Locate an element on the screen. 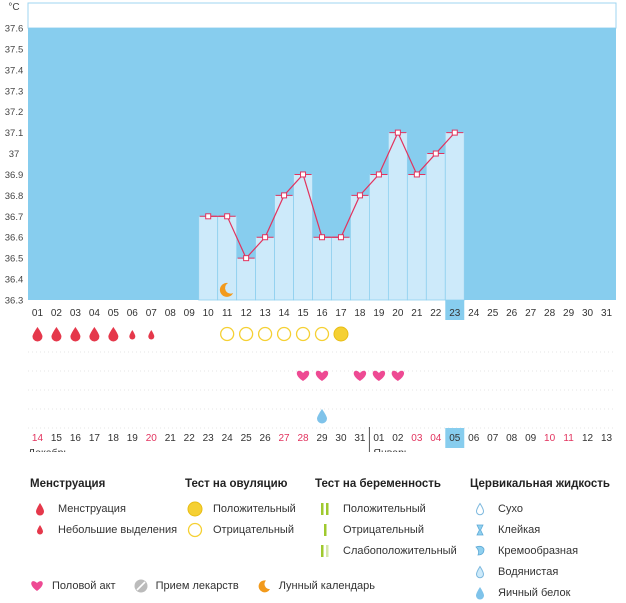  legend-cervical-title: Цервикальная жидкость is located at coordinates (540, 484).